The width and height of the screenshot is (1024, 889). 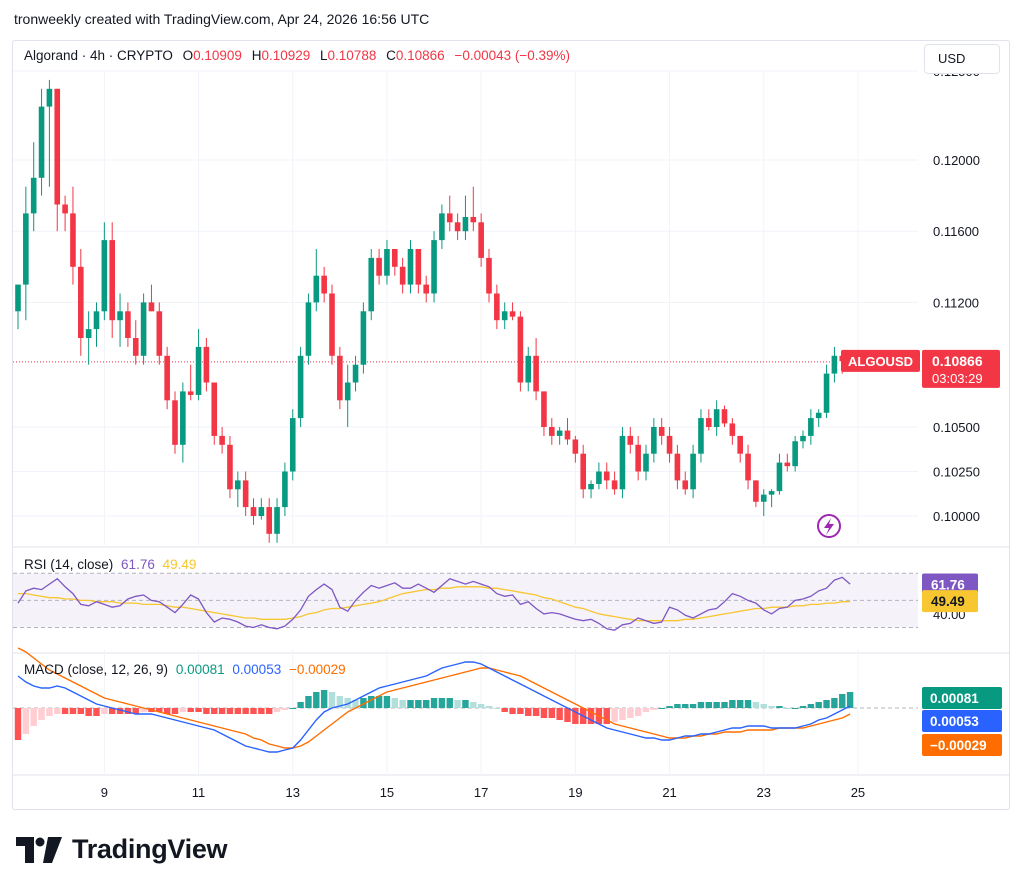 I want to click on macd-line-value-label: 0.00053, so click(x=954, y=721).